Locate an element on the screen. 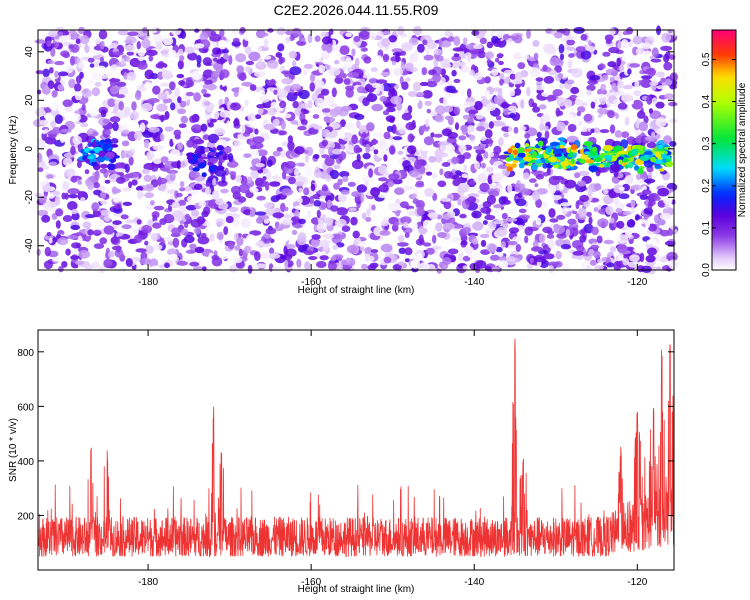  snr-x-tick-label: -120 is located at coordinates (637, 582).